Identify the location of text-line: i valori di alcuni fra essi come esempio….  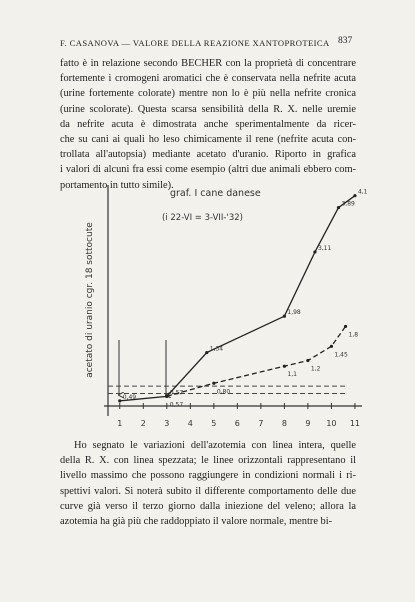
(208, 170).